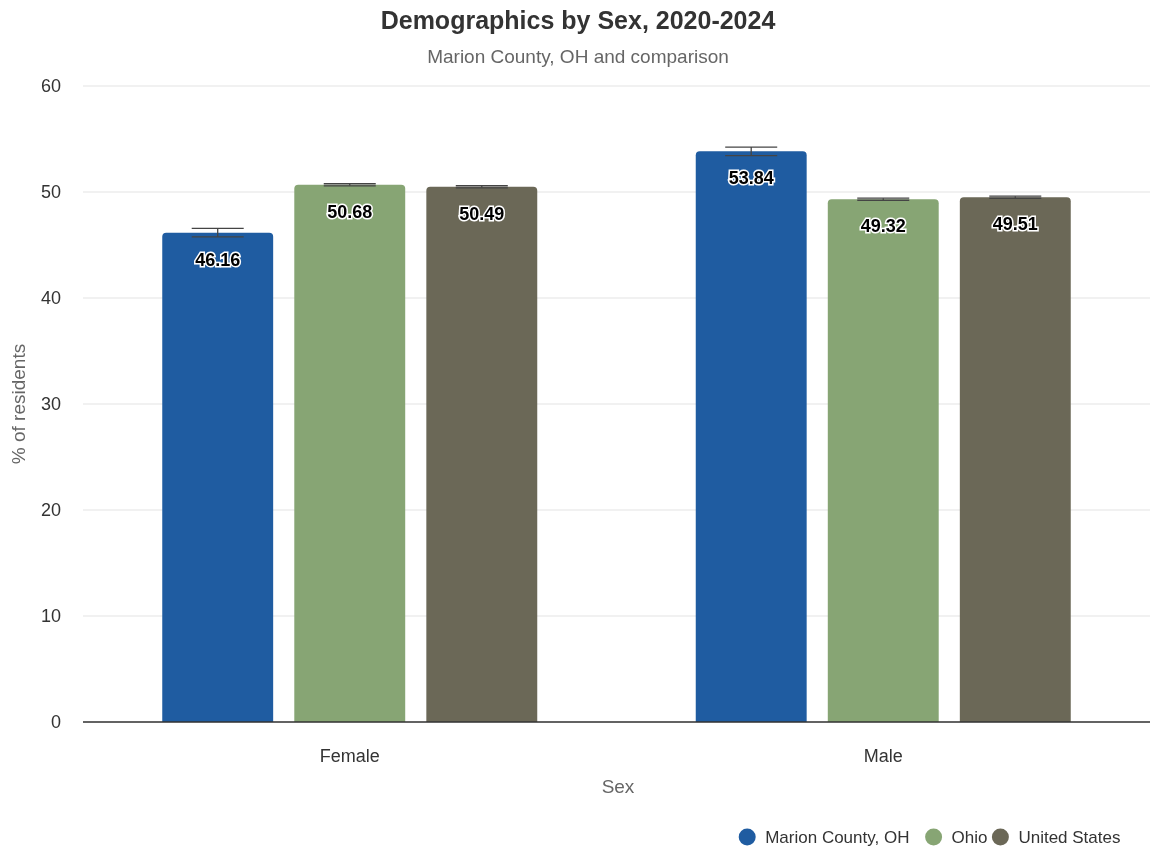 Image resolution: width=1150 pixels, height=847 pixels. Describe the element at coordinates (883, 756) in the screenshot. I see `x-tick-label: Male` at that location.